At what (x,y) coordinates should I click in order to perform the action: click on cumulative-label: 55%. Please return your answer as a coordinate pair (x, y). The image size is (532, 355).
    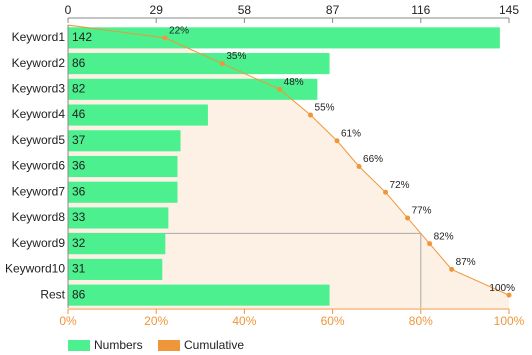
    Looking at the image, I should click on (325, 108).